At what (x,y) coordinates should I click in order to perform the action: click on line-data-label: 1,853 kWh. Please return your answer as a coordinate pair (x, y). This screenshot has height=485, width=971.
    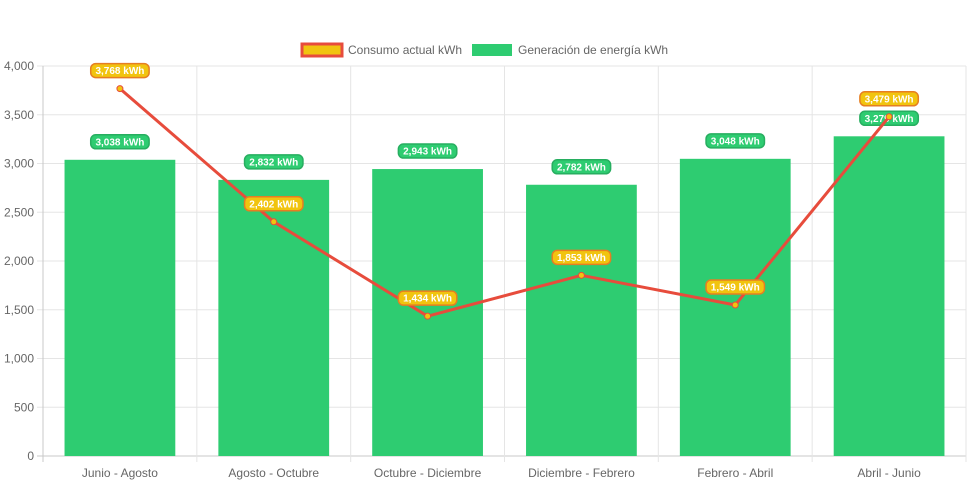
    Looking at the image, I should click on (581, 257).